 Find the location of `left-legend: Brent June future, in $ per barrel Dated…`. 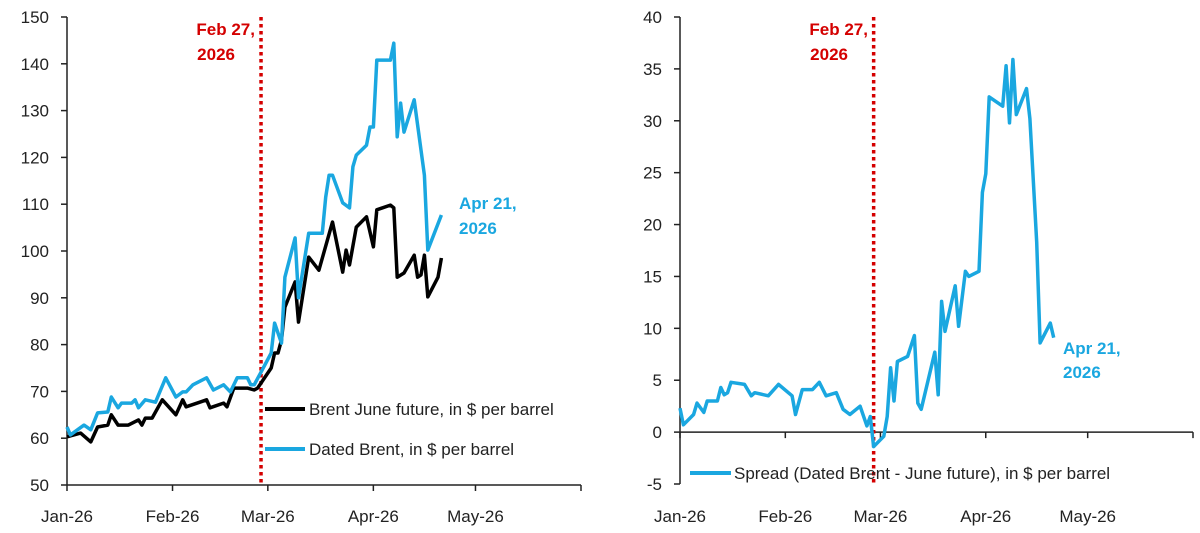

left-legend: Brent June future, in $ per barrel Dated… is located at coordinates (409, 429).